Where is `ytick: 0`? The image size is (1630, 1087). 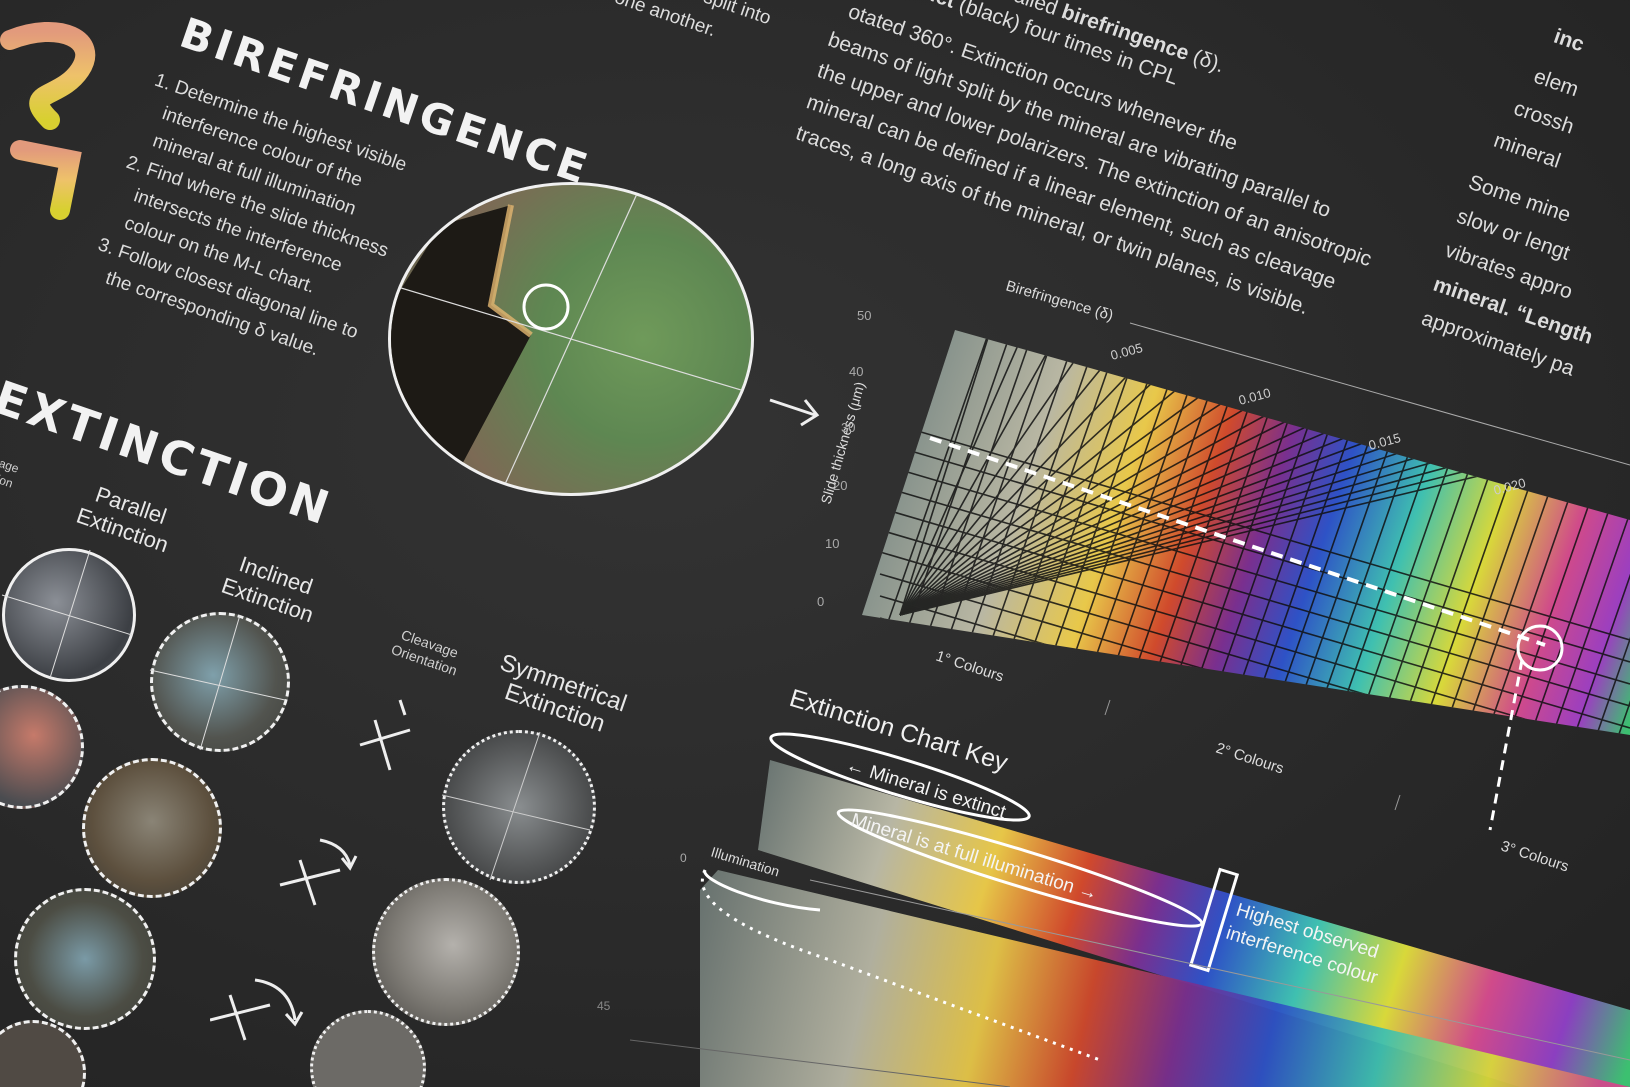
ytick: 0 is located at coordinates (820, 601).